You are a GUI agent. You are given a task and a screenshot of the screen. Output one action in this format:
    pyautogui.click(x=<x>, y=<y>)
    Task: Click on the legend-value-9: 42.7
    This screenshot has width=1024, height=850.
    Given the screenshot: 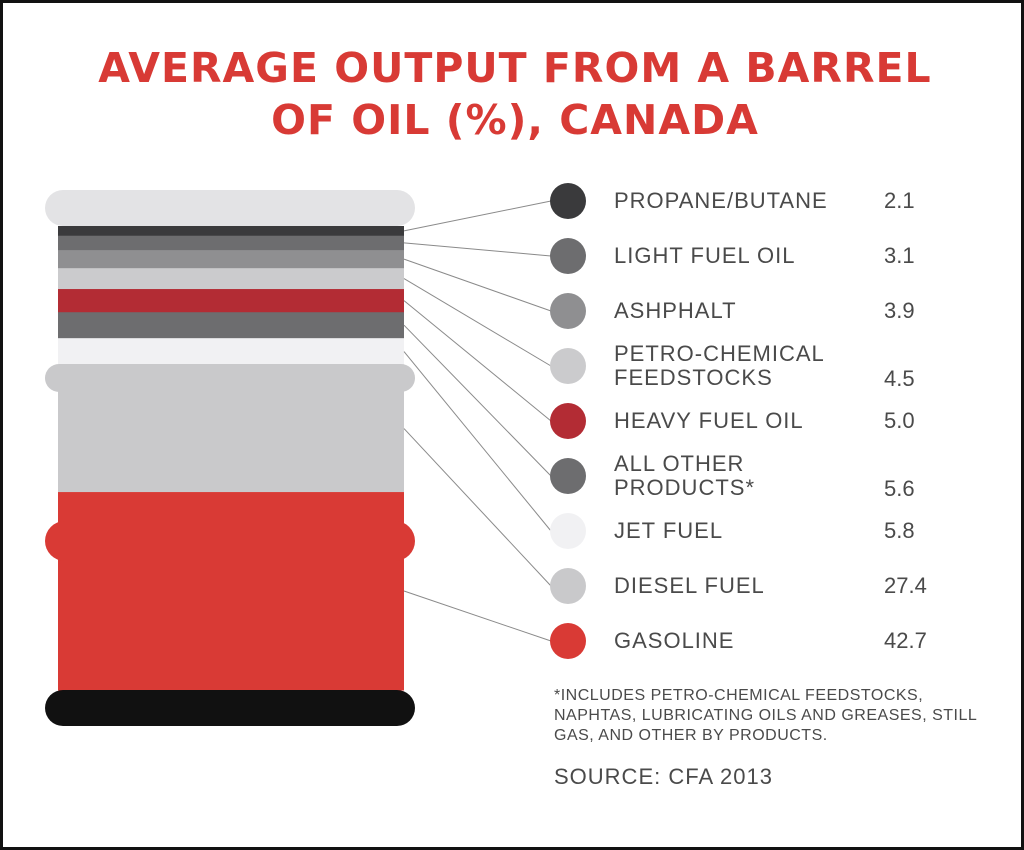 What is the action you would take?
    pyautogui.click(x=905, y=640)
    